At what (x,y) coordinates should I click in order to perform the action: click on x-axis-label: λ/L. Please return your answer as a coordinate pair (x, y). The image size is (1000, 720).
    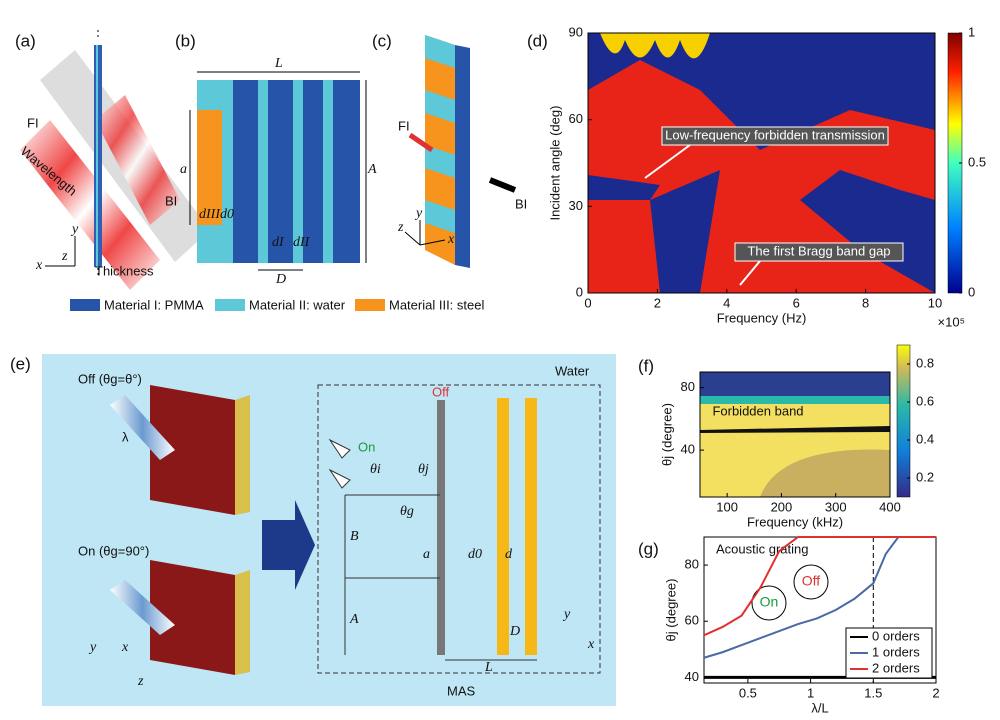
    Looking at the image, I should click on (819, 707).